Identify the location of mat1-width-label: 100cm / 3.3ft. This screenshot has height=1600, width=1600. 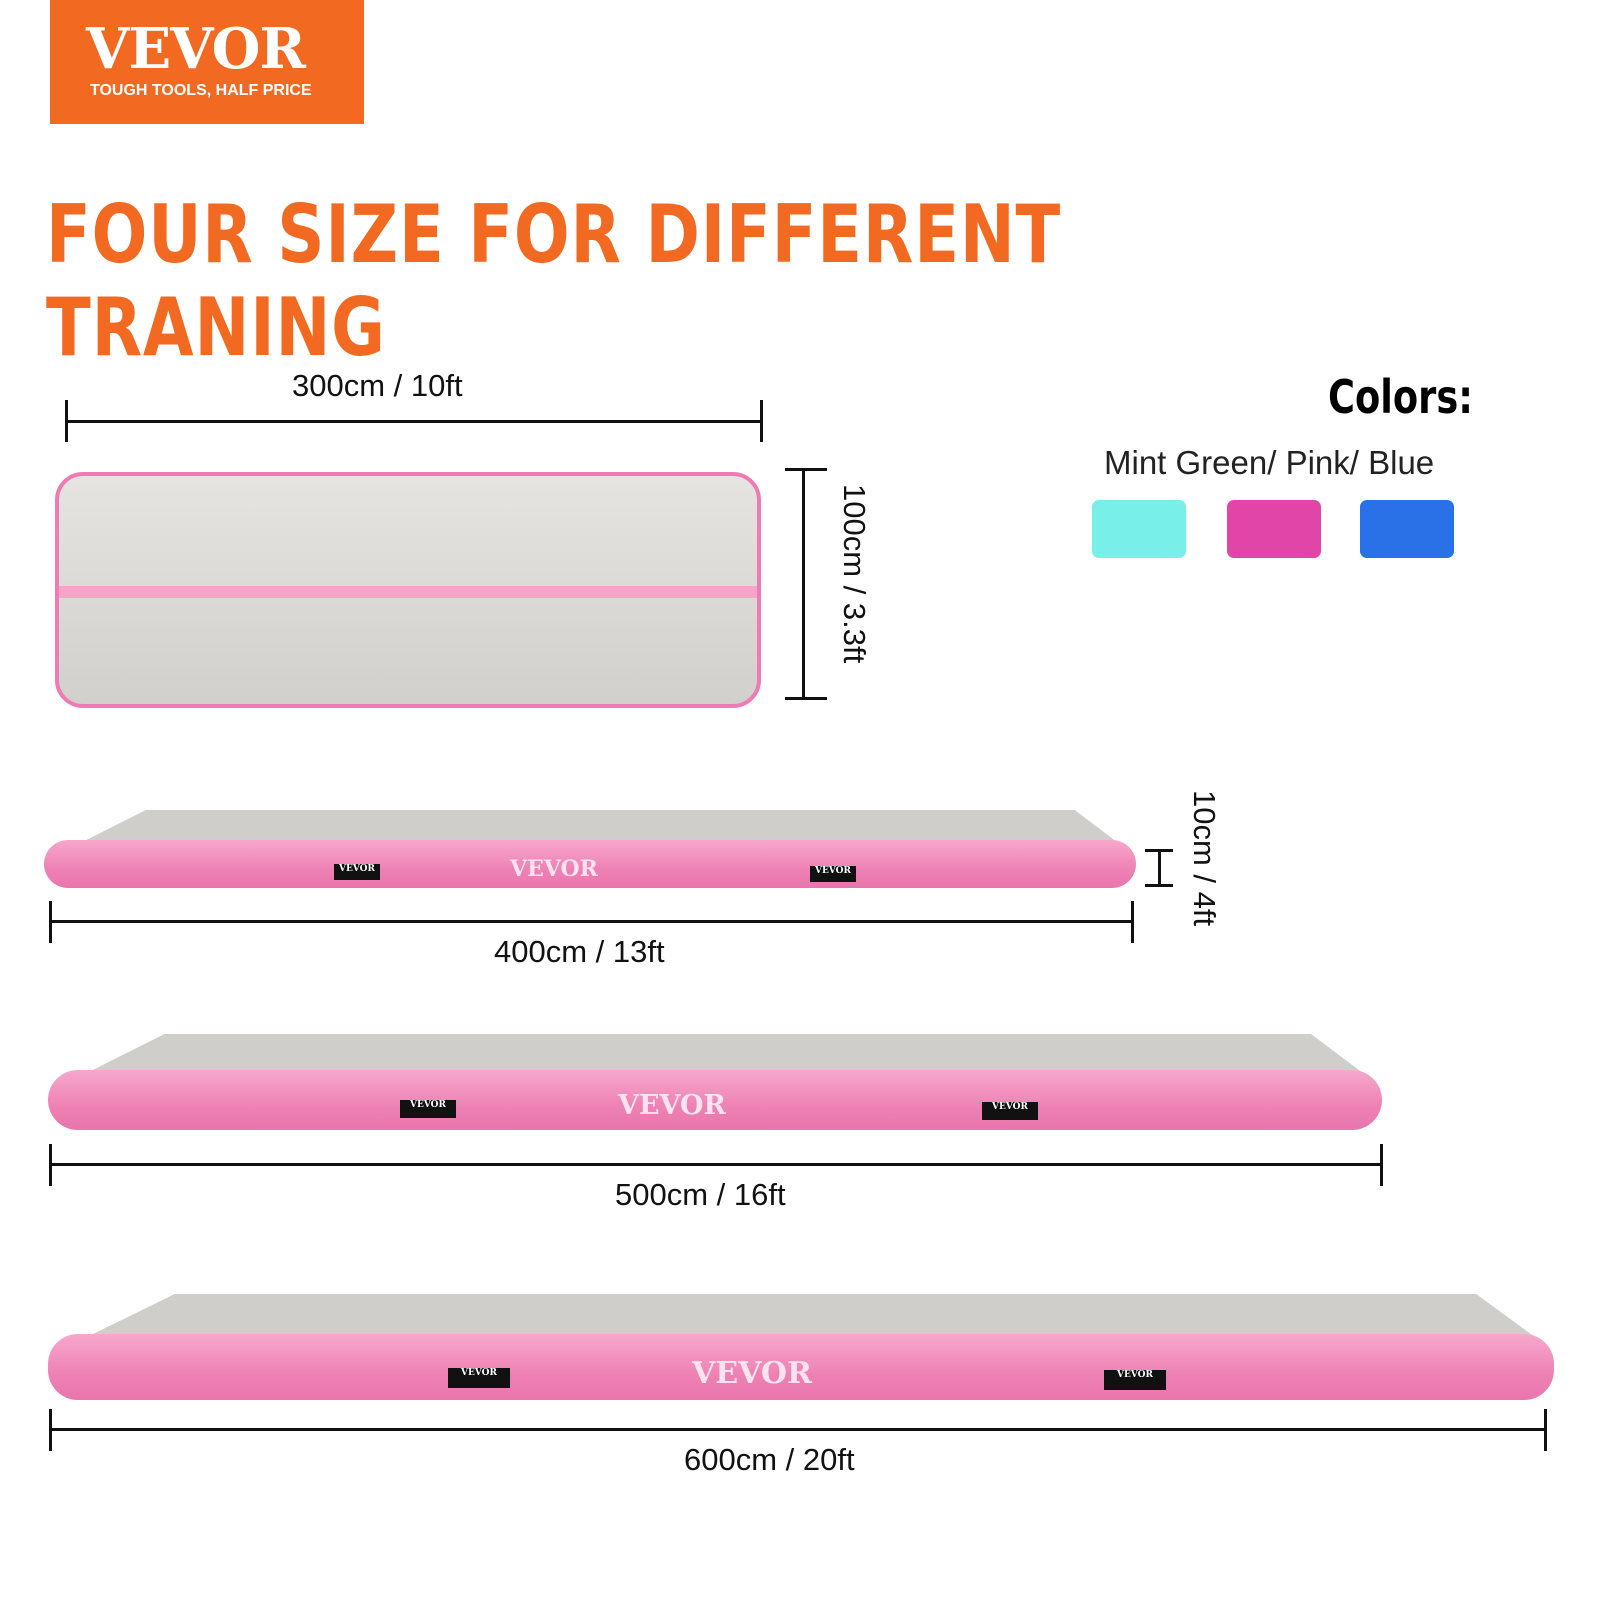
(854, 574).